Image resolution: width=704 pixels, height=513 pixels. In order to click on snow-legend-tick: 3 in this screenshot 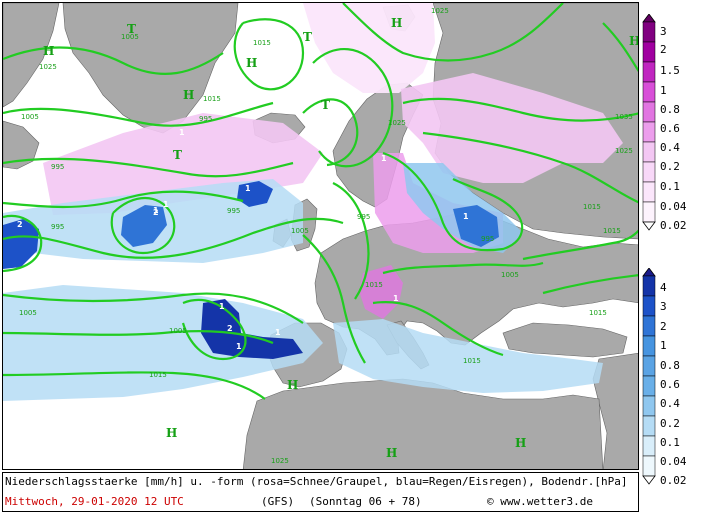, I will do `click(663, 31)`.